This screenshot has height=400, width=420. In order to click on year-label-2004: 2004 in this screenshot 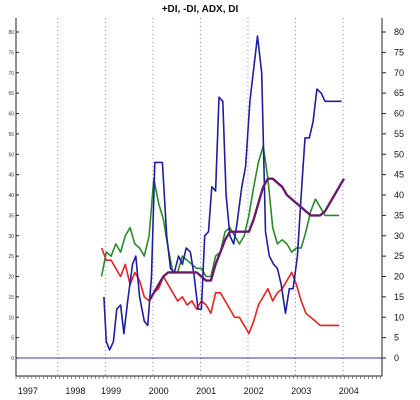, I will do `click(349, 391)`.